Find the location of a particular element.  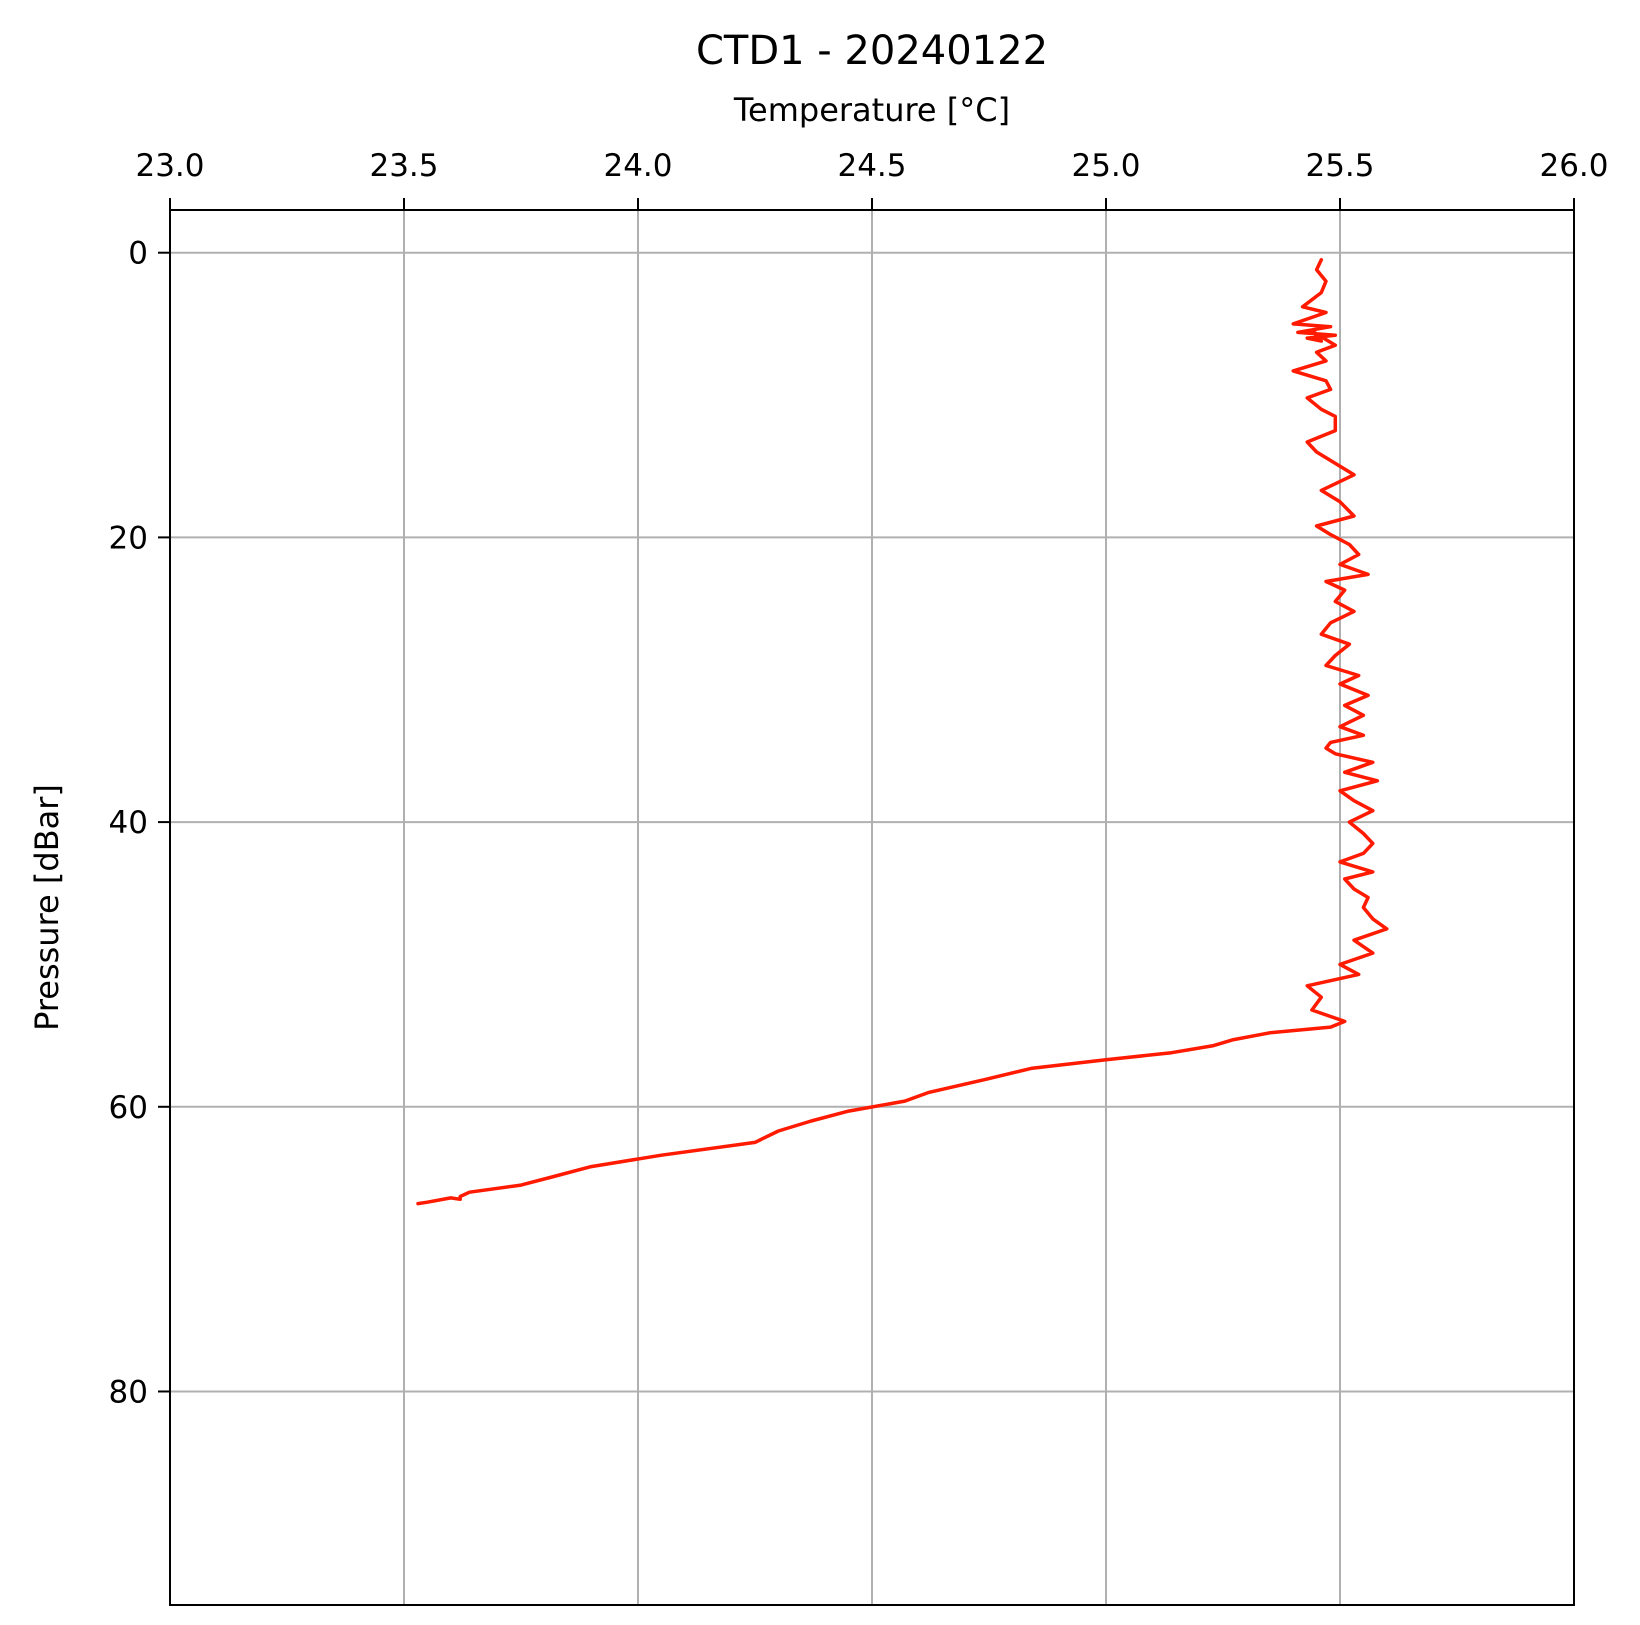

x-tick-label-3: 24.5 is located at coordinates (871, 166).